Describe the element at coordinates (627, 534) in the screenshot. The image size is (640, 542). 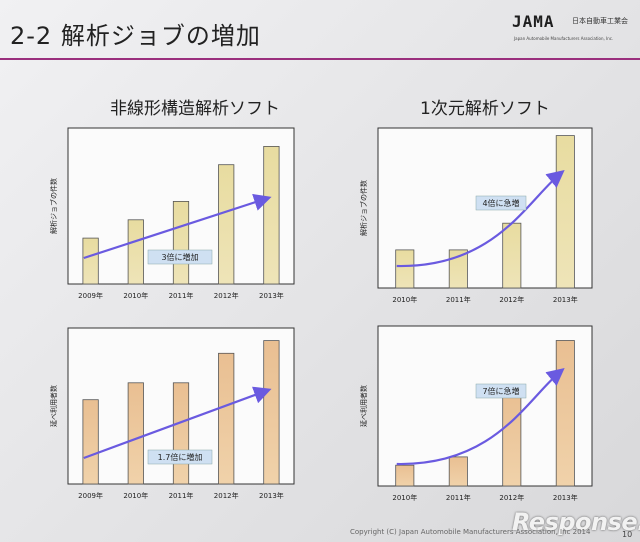
I see `page-number: 10` at that location.